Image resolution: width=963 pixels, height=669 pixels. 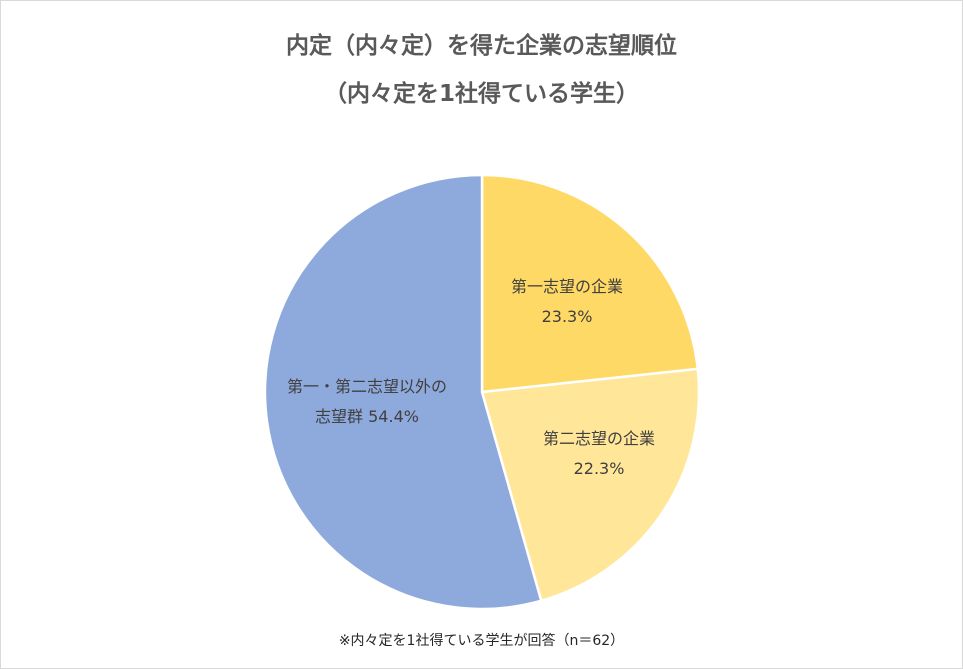 I want to click on chart-title-line2: （内々定を1社得ている学生）, so click(x=481, y=94).